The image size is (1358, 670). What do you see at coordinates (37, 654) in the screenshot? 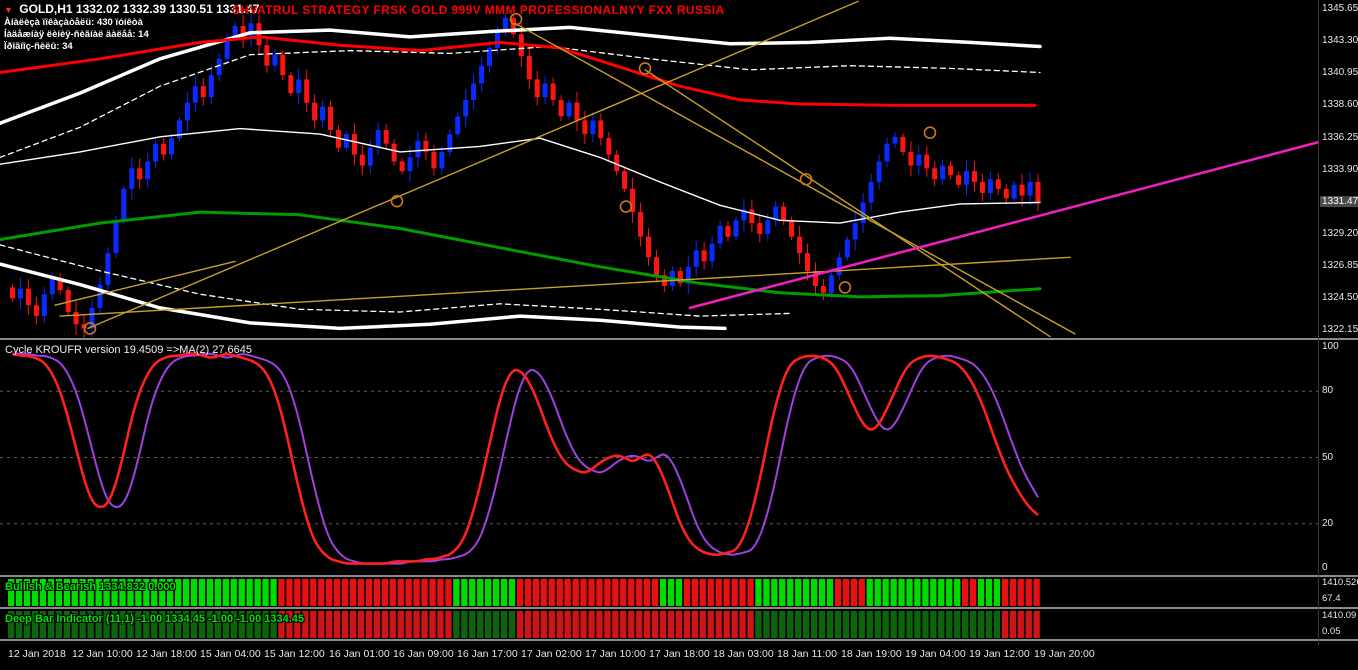
I see `time-label: 12 Jan 2018` at bounding box center [37, 654].